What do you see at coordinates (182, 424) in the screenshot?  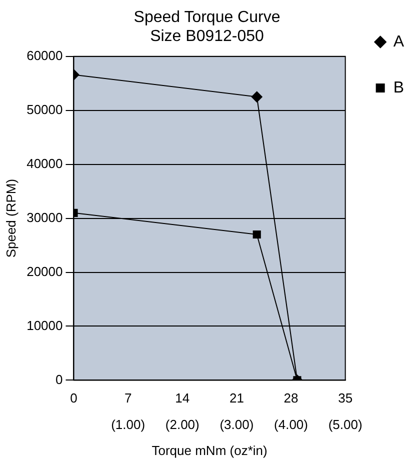 I see `x2-tick-label: (2.00)` at bounding box center [182, 424].